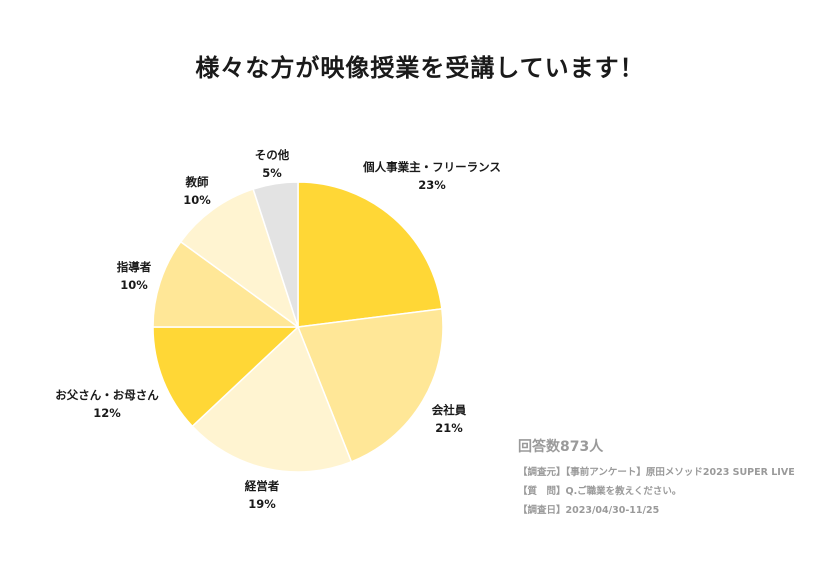 This screenshot has width=840, height=577. What do you see at coordinates (589, 510) in the screenshot?
I see `survey-date: 【調査日】2023/04/30-11/25` at bounding box center [589, 510].